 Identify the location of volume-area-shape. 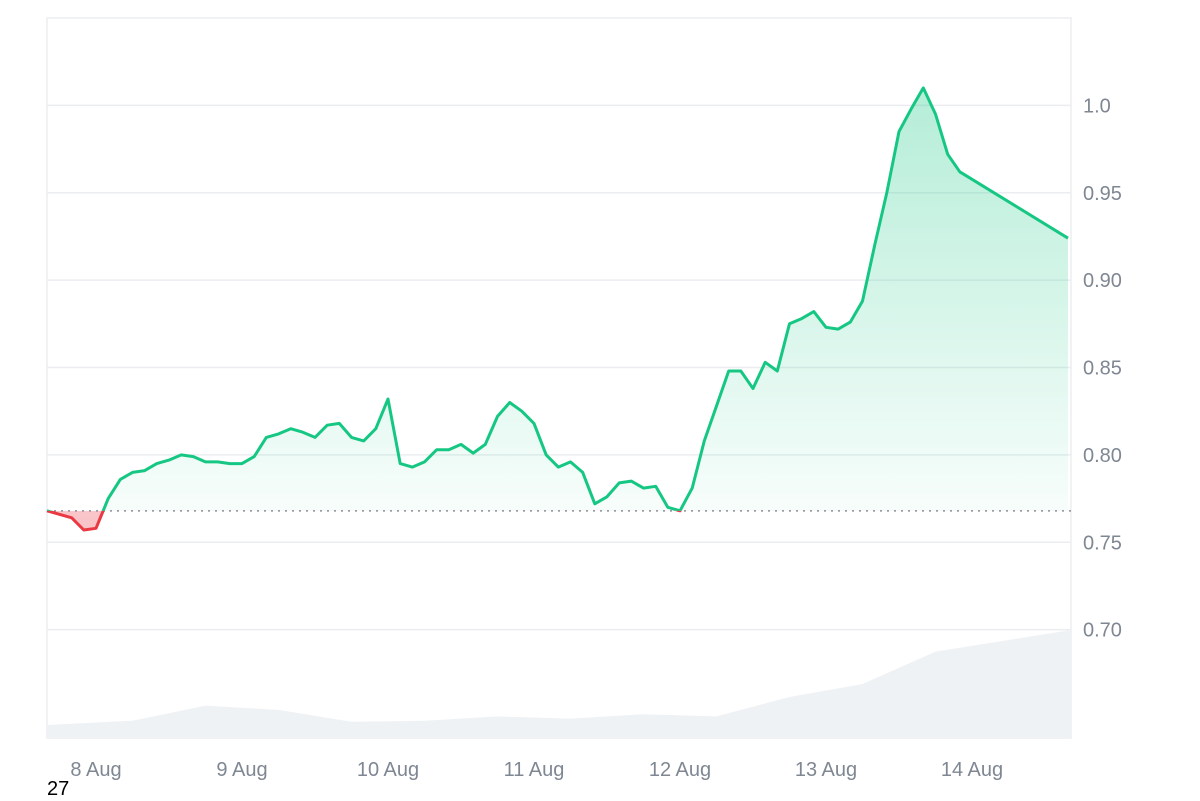
(559, 684).